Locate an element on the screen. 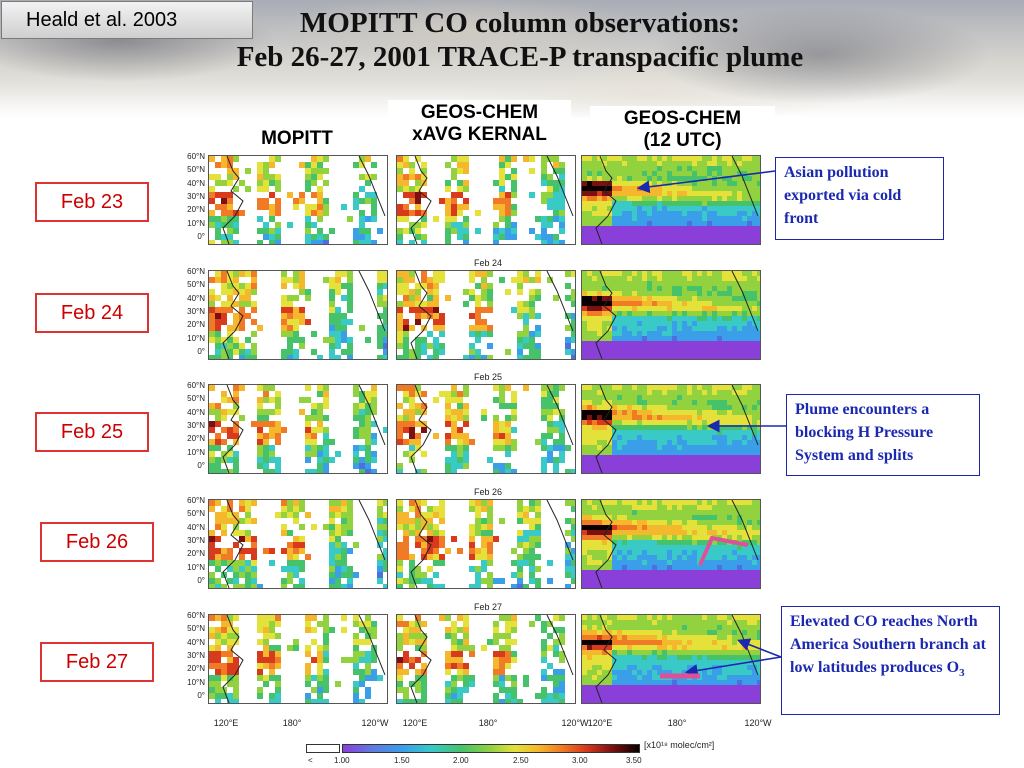  panel-day-label: Feb 25 is located at coordinates (488, 377).